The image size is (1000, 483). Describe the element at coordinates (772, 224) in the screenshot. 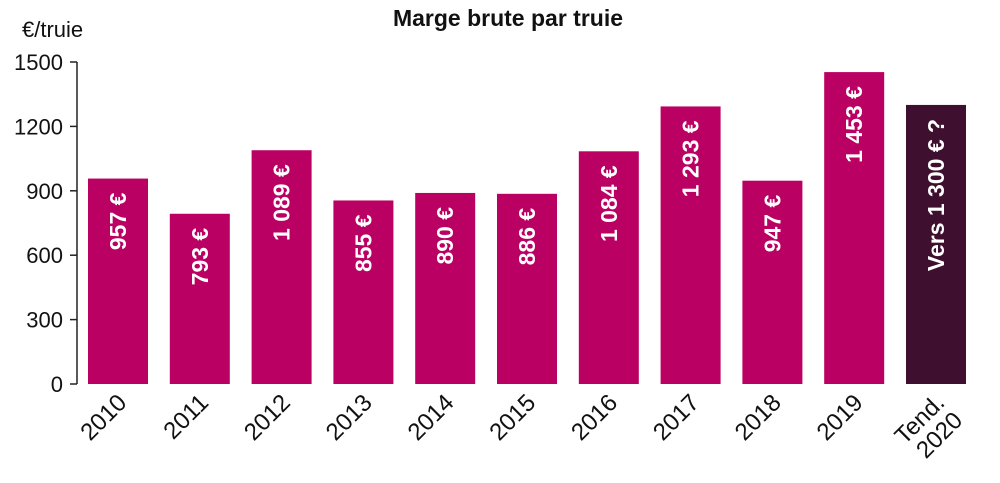

I see `bar-value-label: 947 €` at that location.